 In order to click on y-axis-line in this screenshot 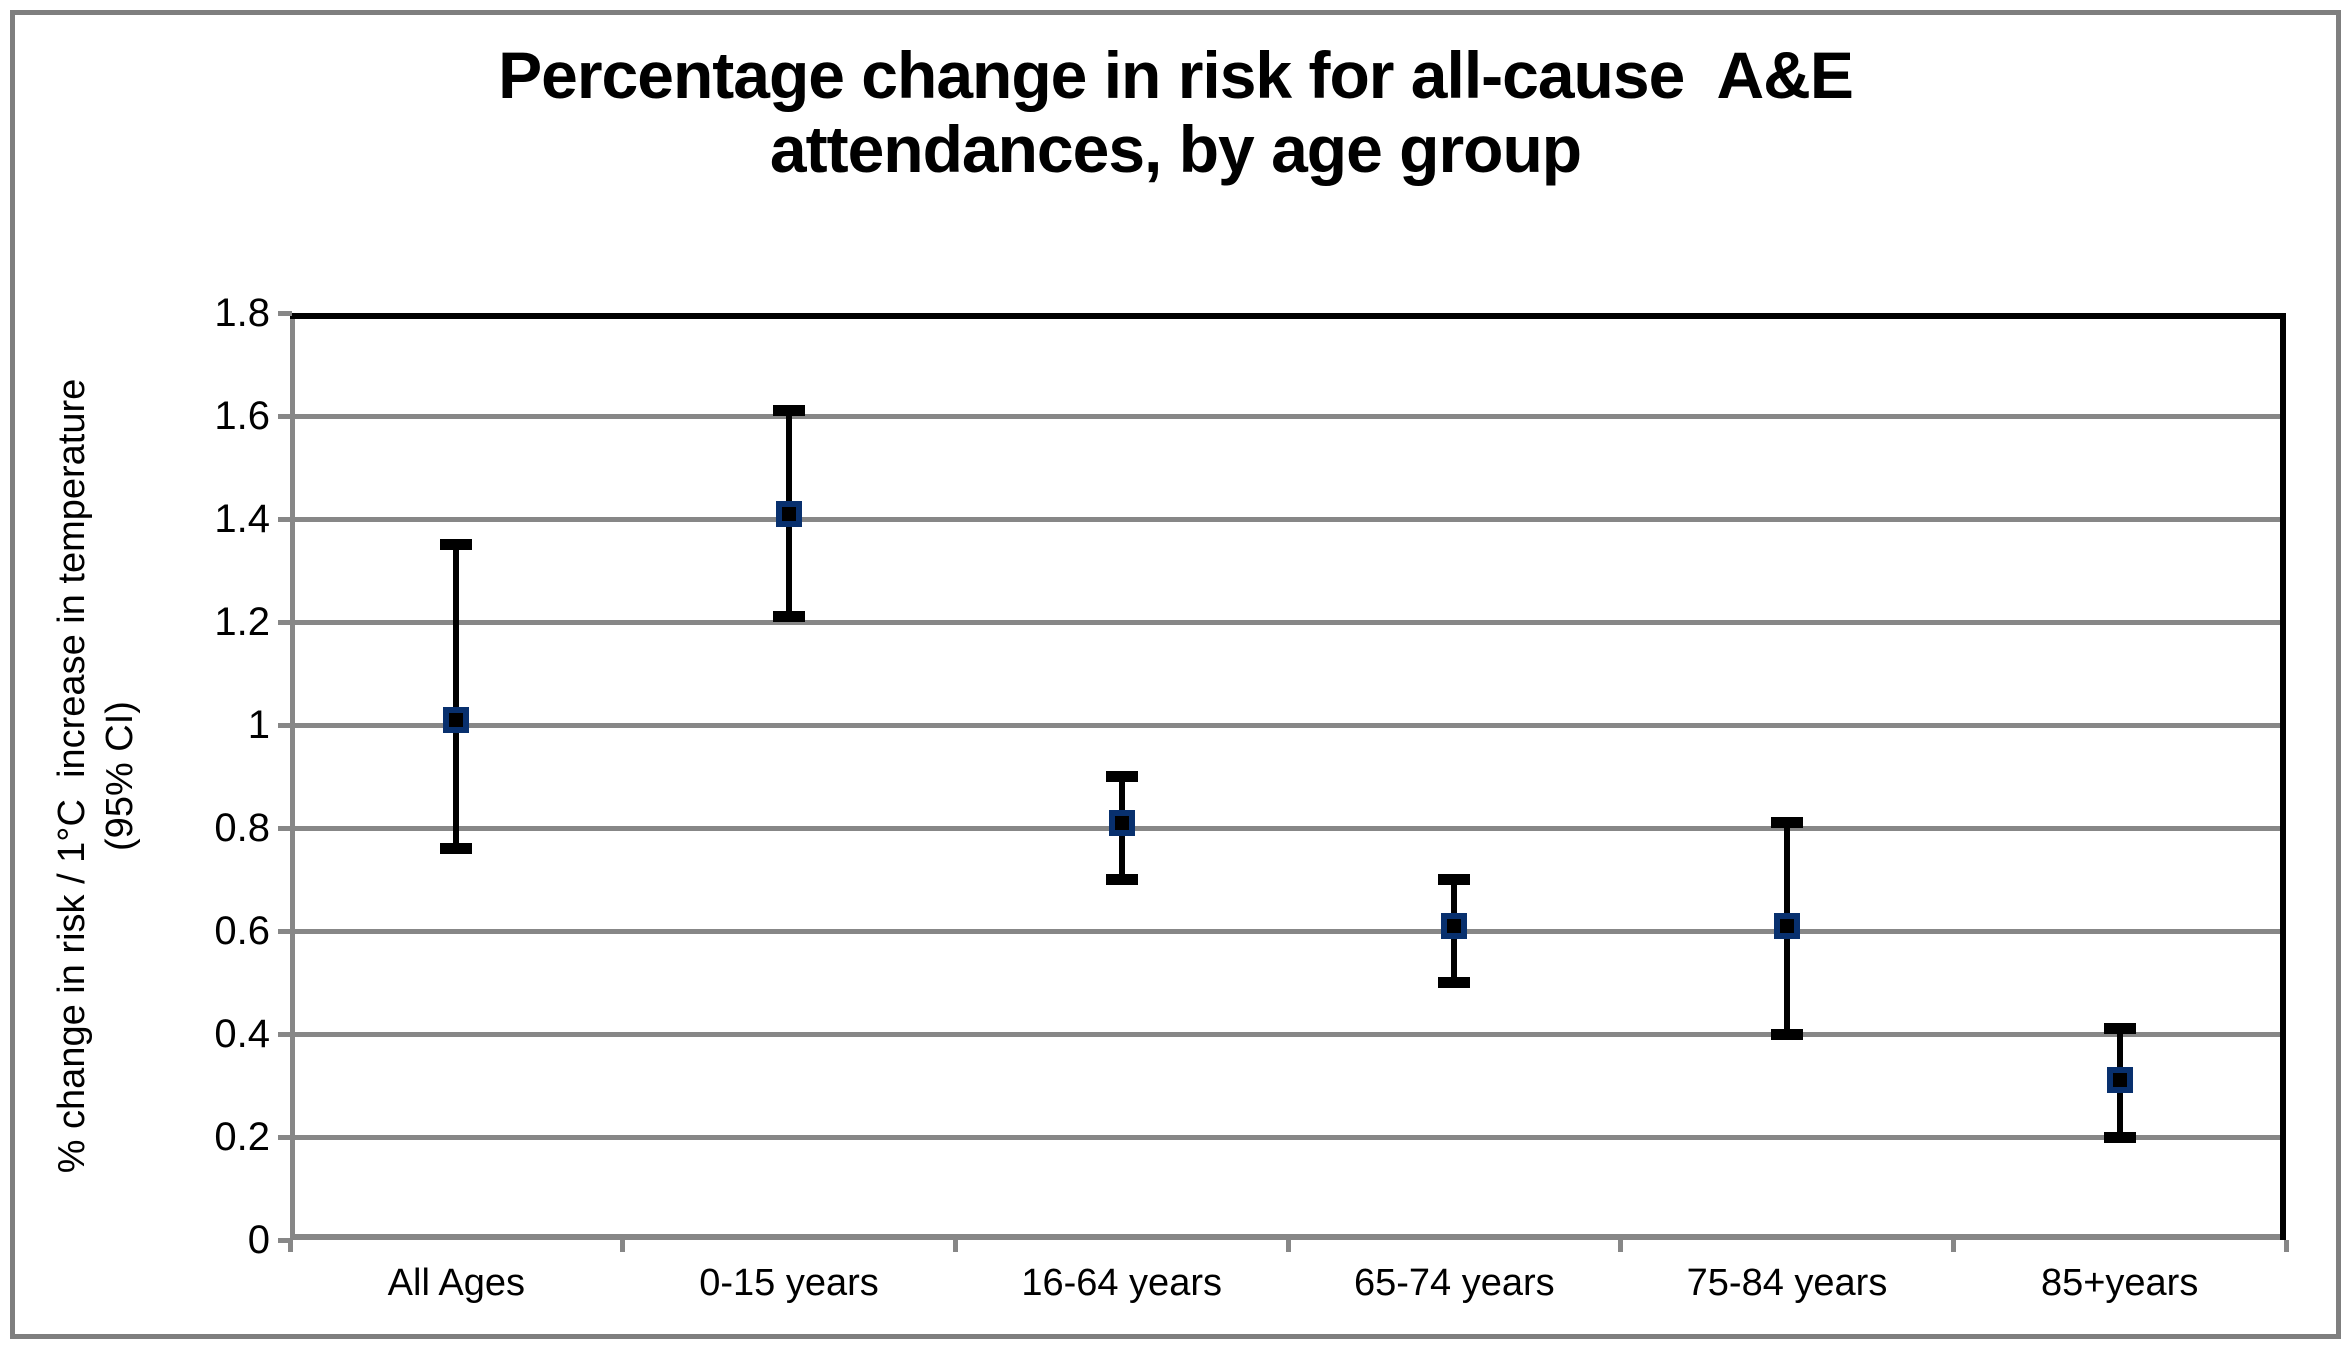, I will do `click(292, 776)`.